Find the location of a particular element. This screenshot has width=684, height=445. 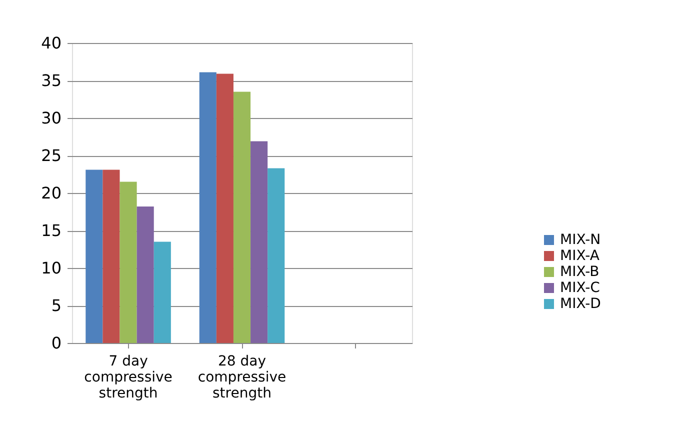

y-tick-label: 20 is located at coordinates (51, 193).